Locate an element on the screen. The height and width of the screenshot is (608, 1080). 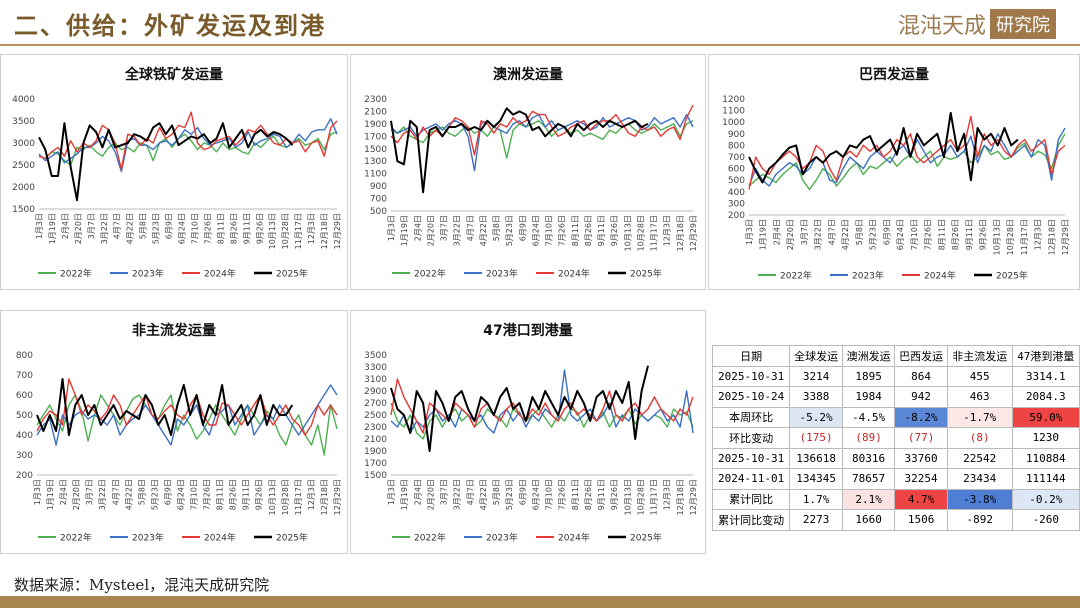
table-row: 2024-11-01 134345 78657 32254 23434 111144 is located at coordinates (895, 479).